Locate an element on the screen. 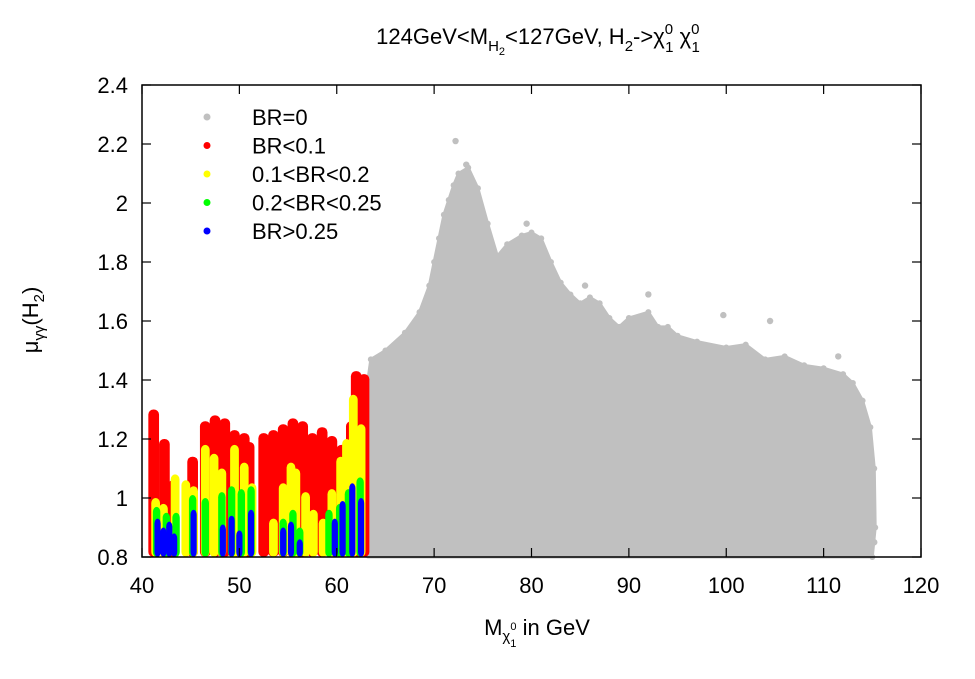 The width and height of the screenshot is (975, 679). x-tick-label: 50 is located at coordinates (239, 585).